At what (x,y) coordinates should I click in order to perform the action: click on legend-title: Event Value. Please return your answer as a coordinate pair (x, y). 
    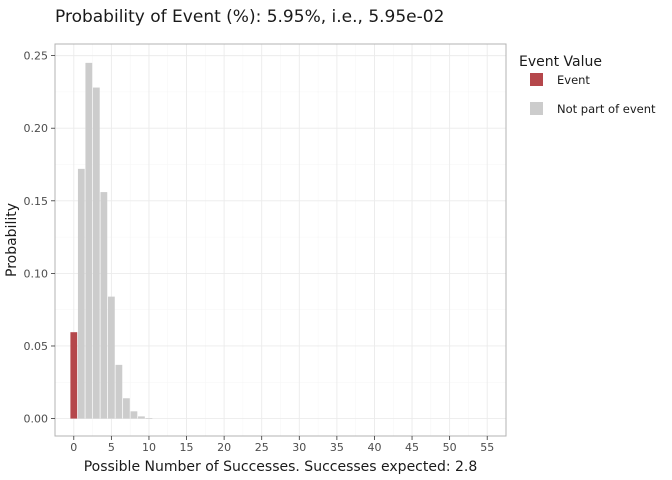
    Looking at the image, I should click on (560, 62).